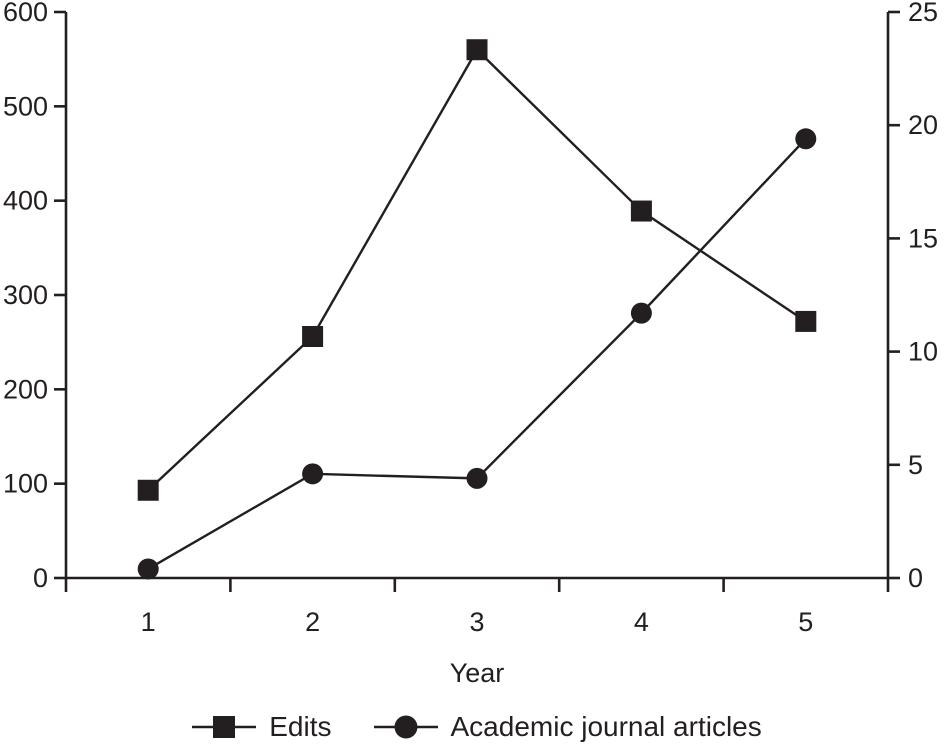 This screenshot has width=944, height=747. I want to click on left-axis-tick-label: 300, so click(25, 295).